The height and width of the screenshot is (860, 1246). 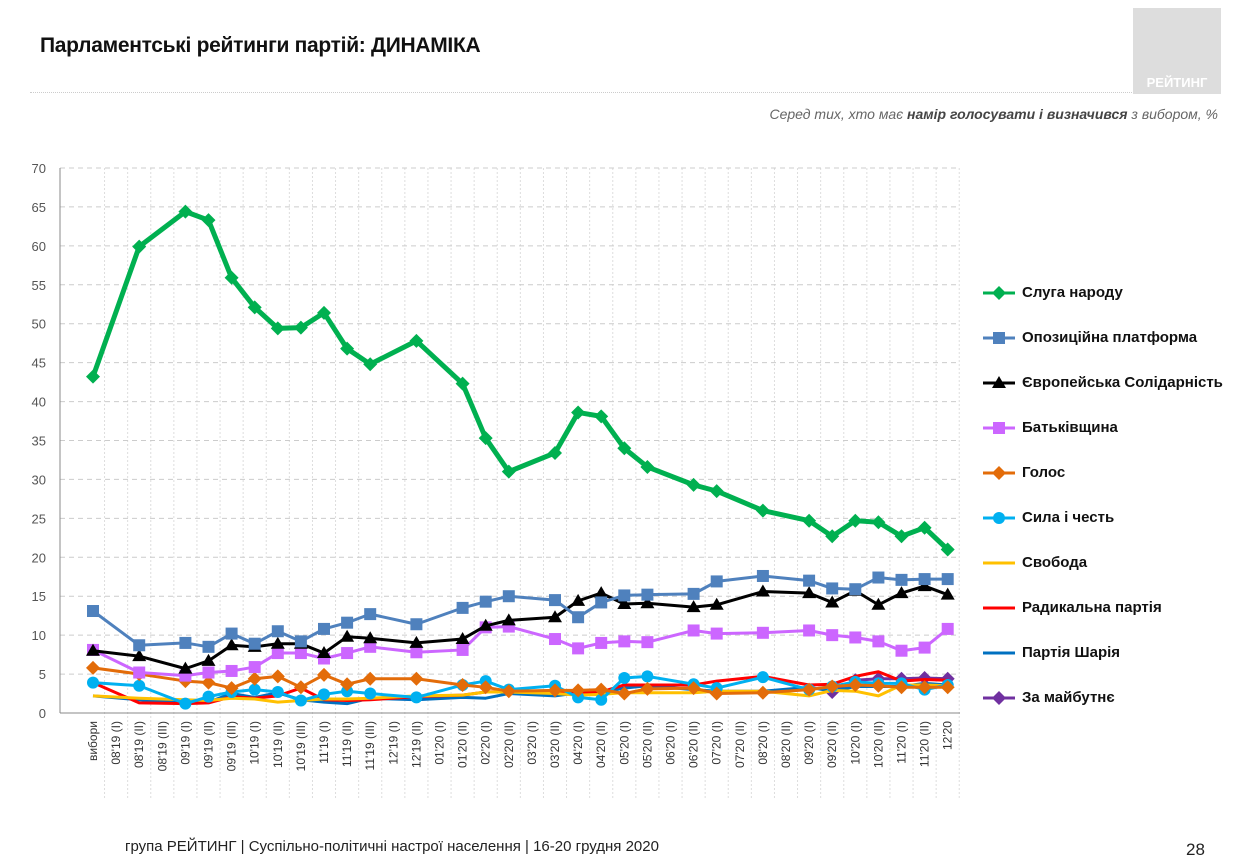 What do you see at coordinates (1017, 114) in the screenshot?
I see `subtitle-bold: намір голосувати і визначився` at bounding box center [1017, 114].